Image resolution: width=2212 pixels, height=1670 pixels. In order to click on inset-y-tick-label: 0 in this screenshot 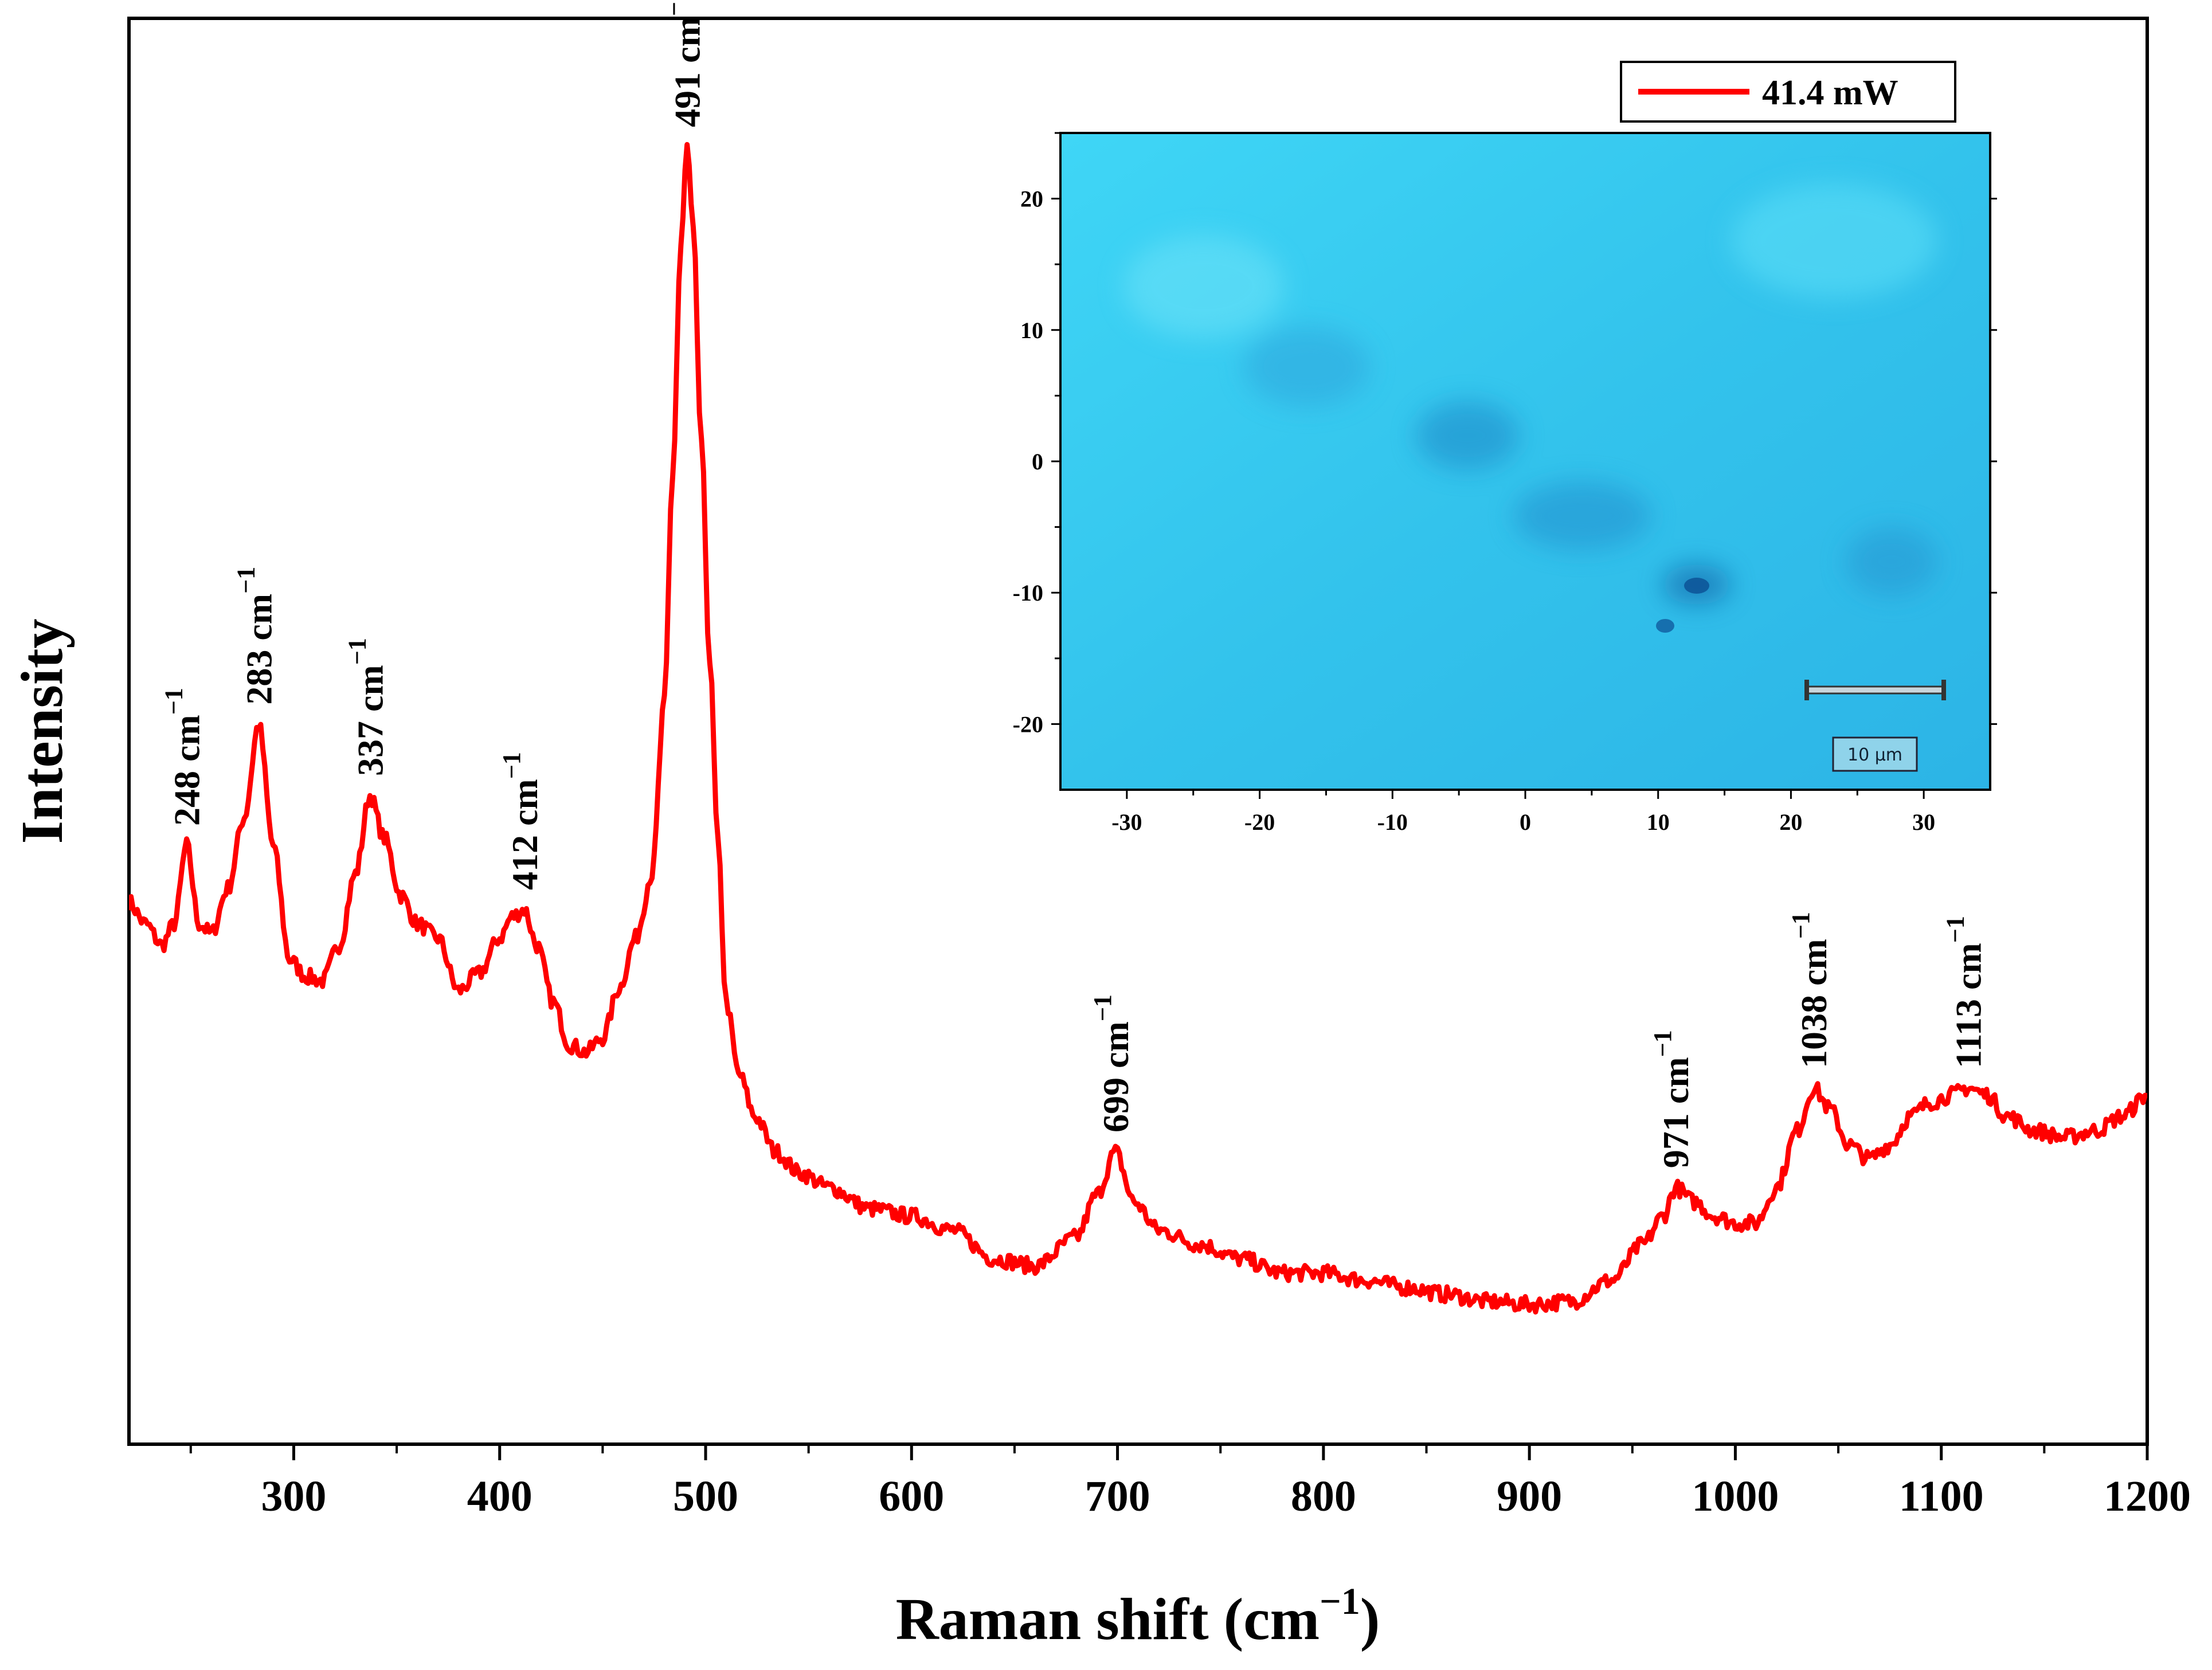, I will do `click(1037, 462)`.